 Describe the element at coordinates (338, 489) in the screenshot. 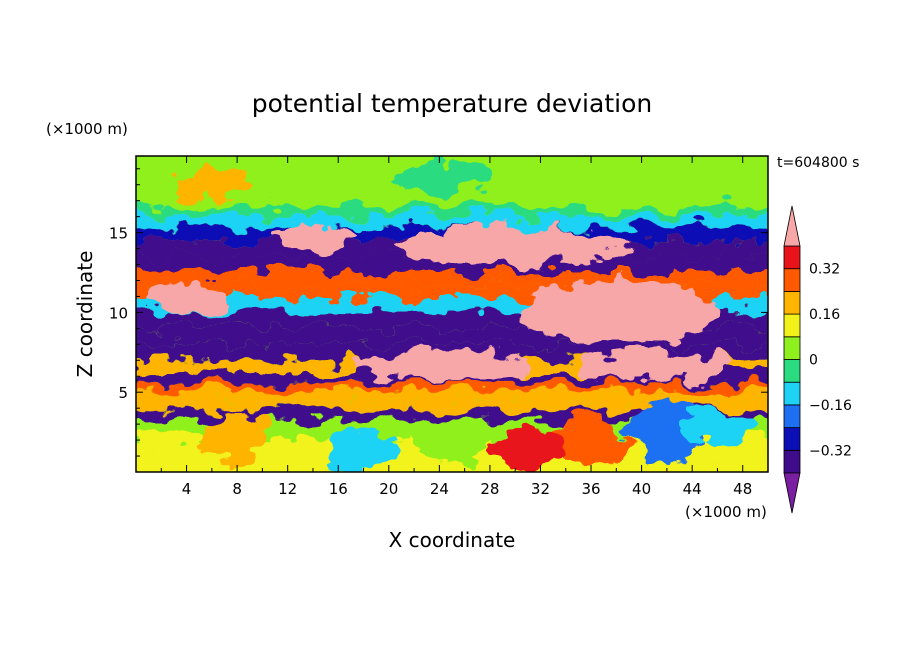

I see `x-tick-label: 16` at that location.